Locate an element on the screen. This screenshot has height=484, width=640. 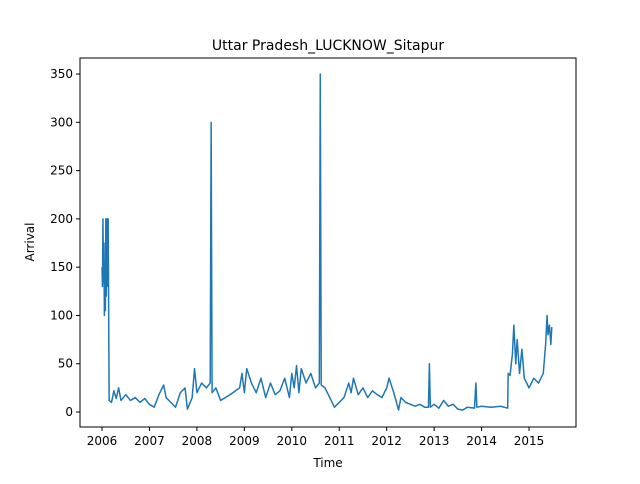
chart-title: Uttar Pradesh_LUCKNOW_Sitapur is located at coordinates (328, 46).